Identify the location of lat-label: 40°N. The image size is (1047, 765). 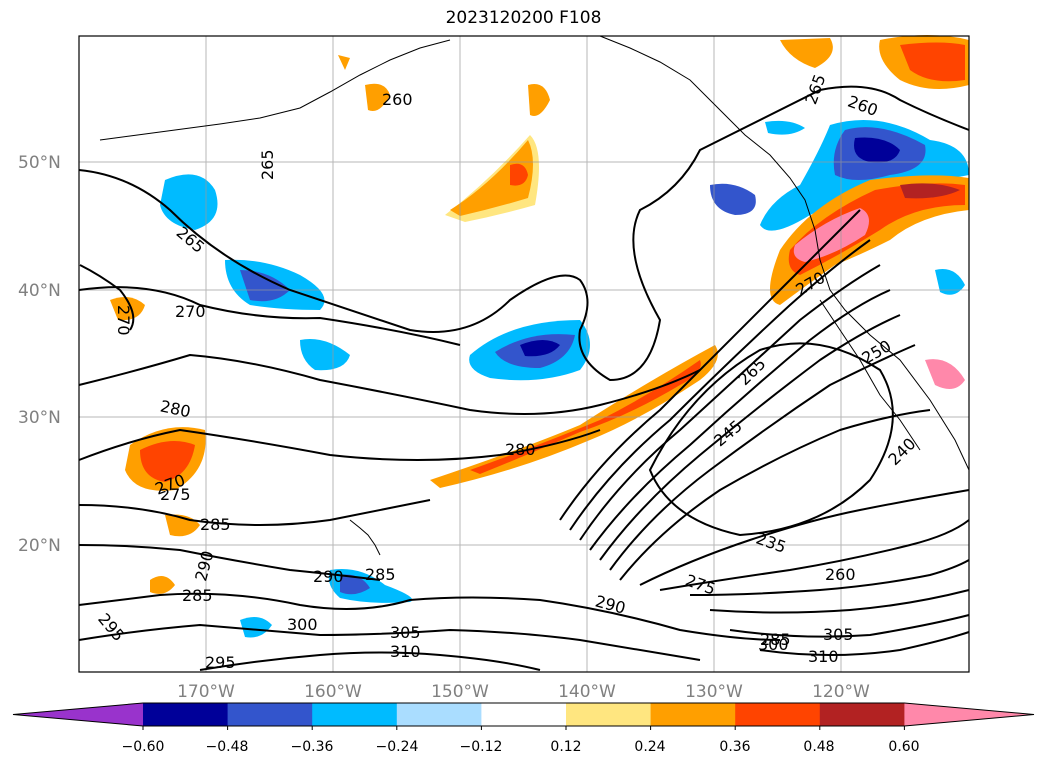
(39, 291).